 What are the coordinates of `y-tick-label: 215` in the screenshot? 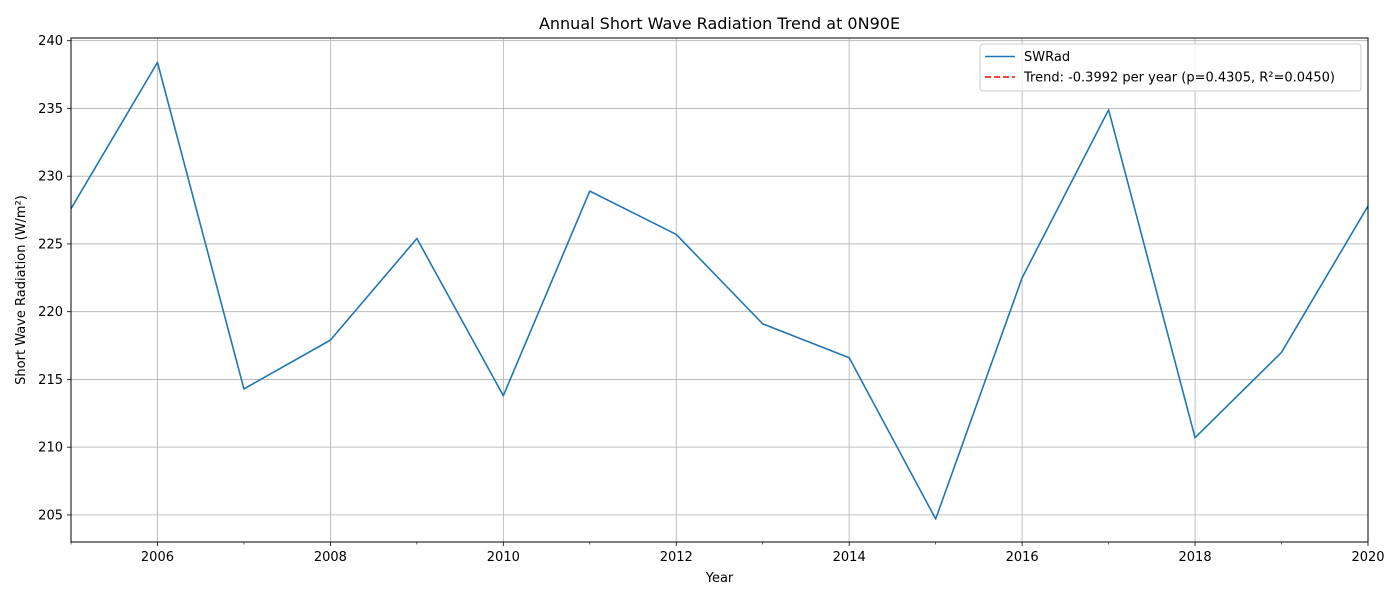 It's located at (50, 380).